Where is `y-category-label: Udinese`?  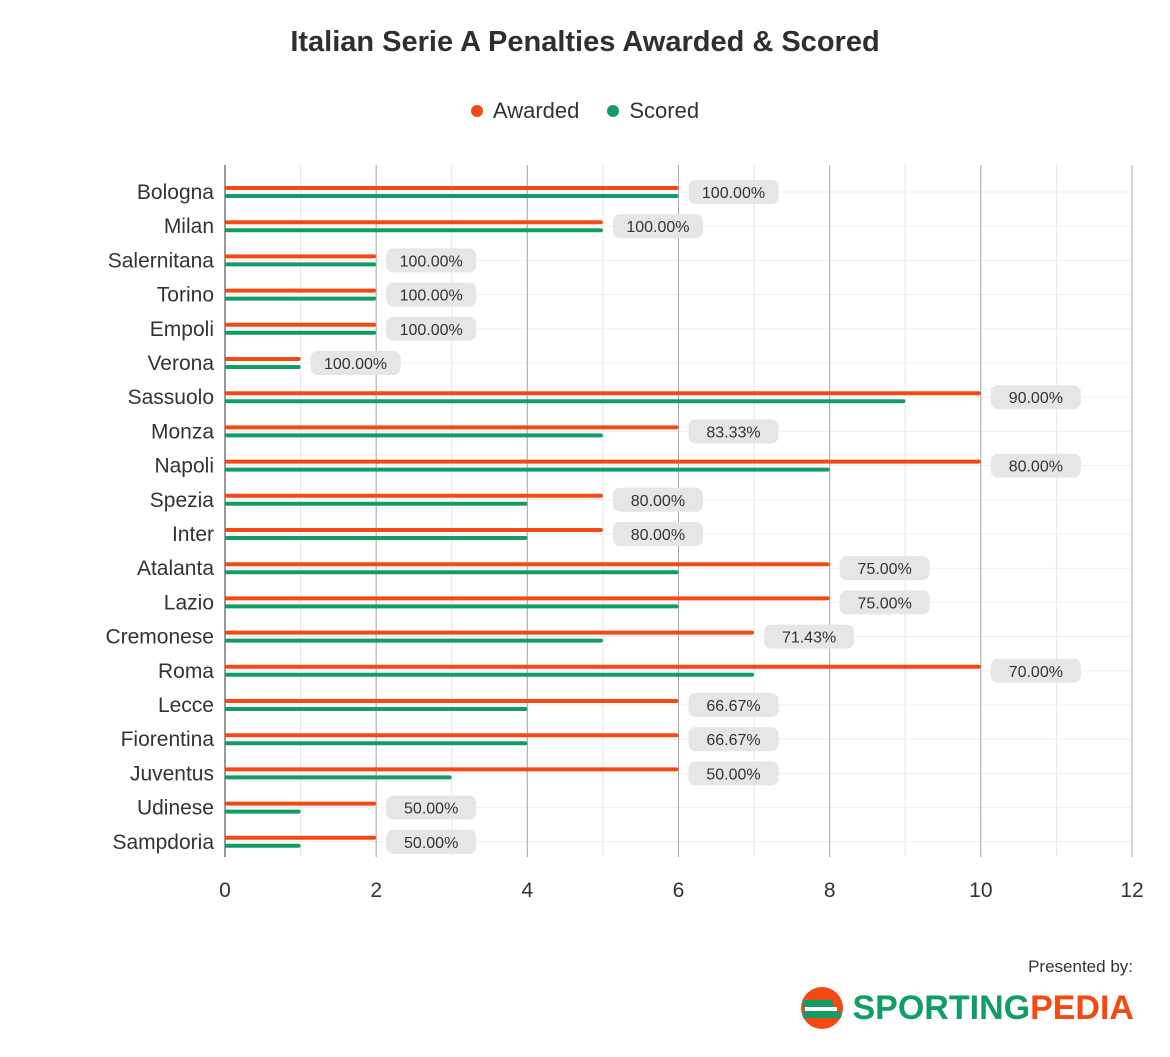
y-category-label: Udinese is located at coordinates (175, 808).